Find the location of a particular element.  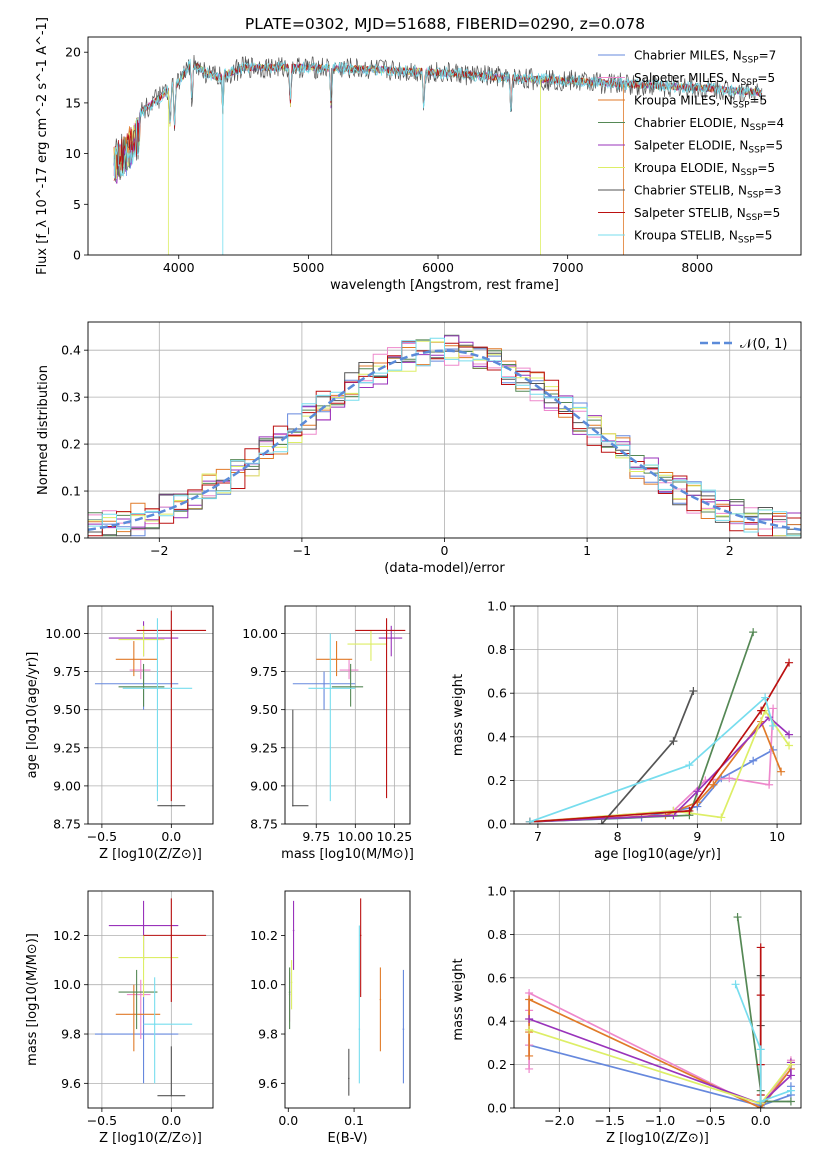

y-tick-label: 9.6 is located at coordinates (268, 1083).